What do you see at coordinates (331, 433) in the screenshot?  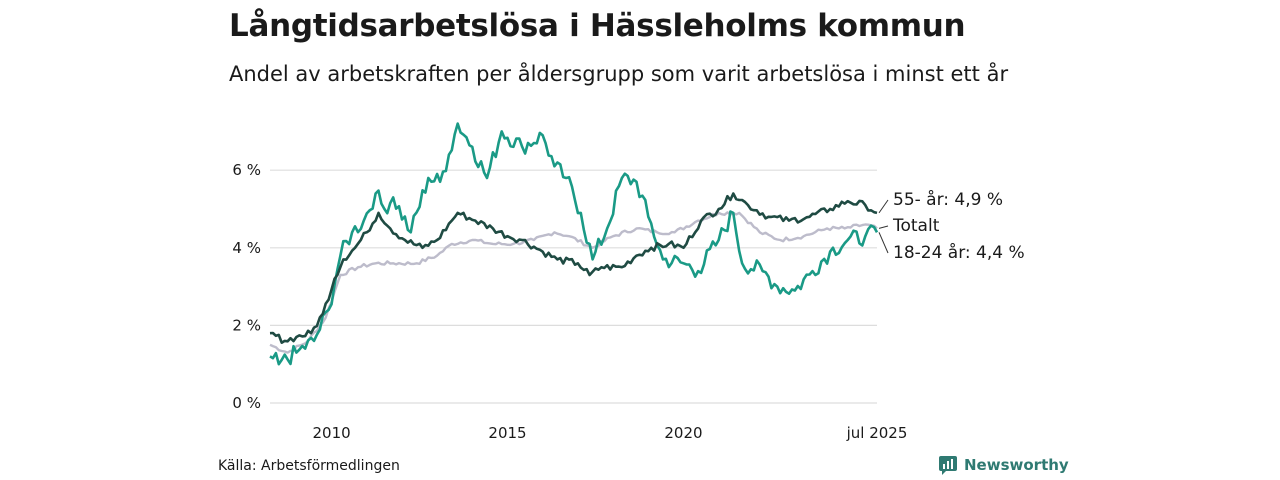 I see `x-tick-label: 2010` at bounding box center [331, 433].